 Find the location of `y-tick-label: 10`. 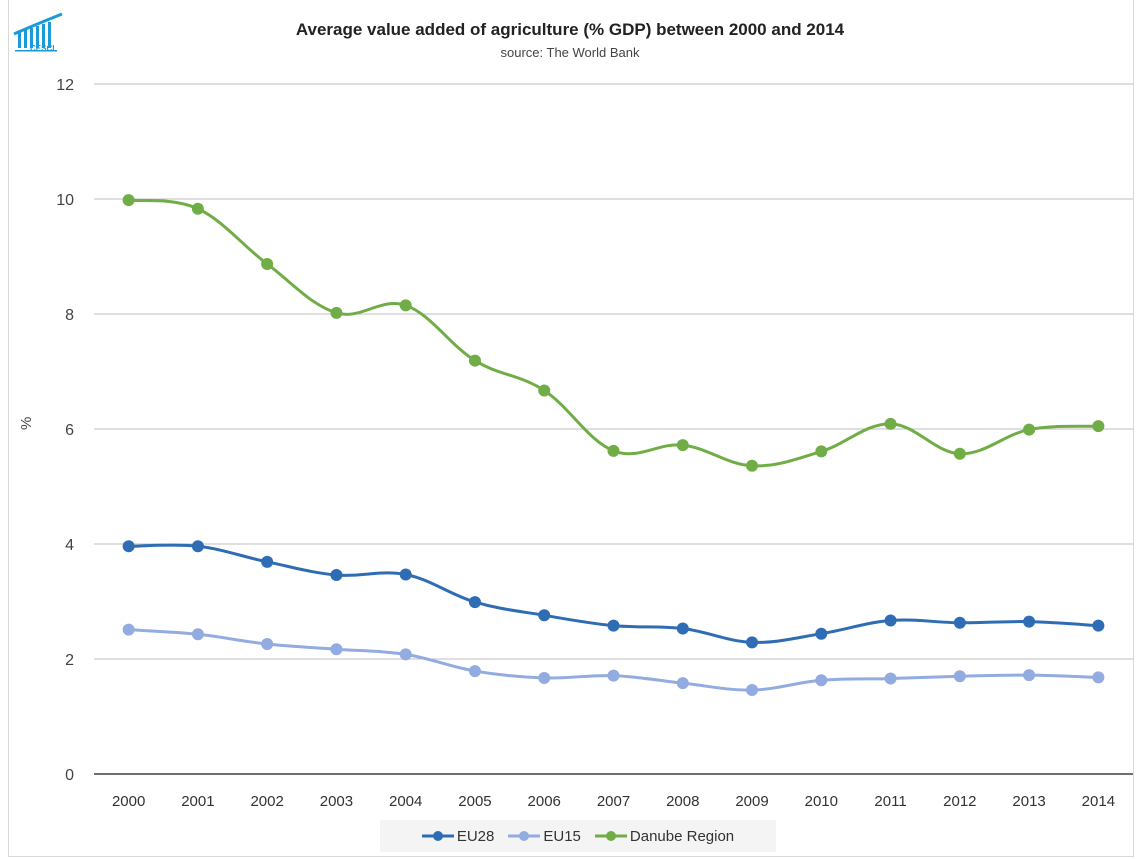

y-tick-label: 10 is located at coordinates (65, 200).